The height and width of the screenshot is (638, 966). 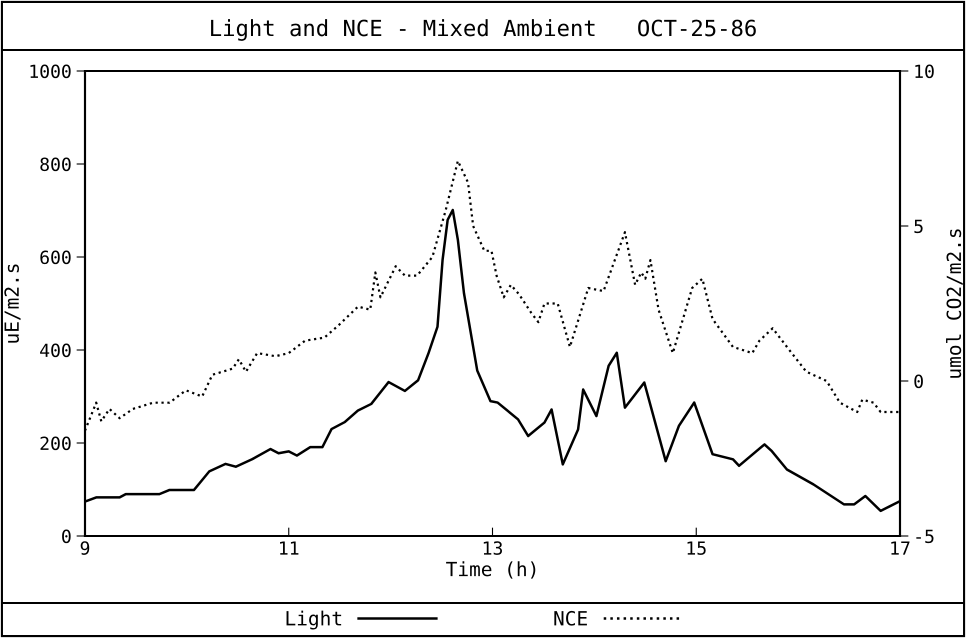 I want to click on x-tick-label: 9, so click(x=85, y=548).